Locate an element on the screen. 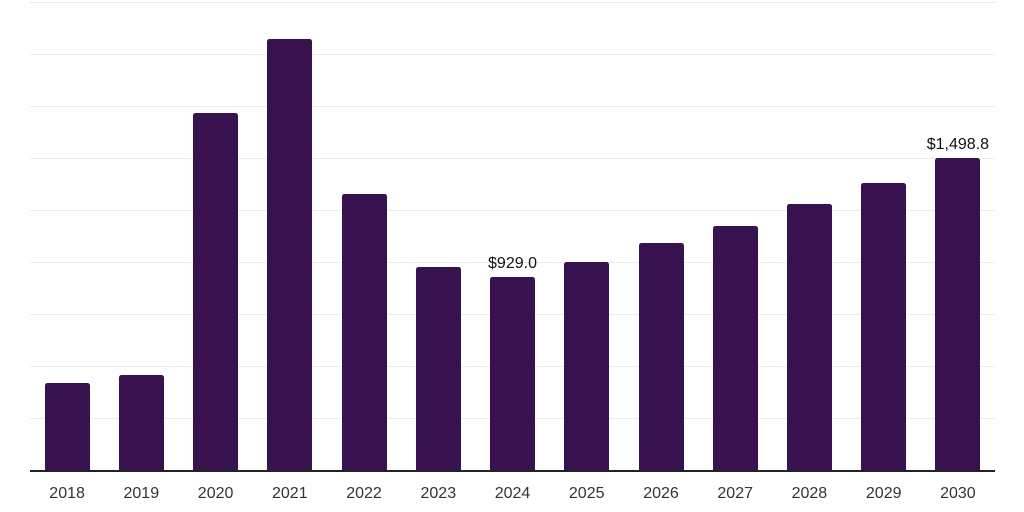 Image resolution: width=1024 pixels, height=512 pixels. bar-2020 is located at coordinates (216, 291).